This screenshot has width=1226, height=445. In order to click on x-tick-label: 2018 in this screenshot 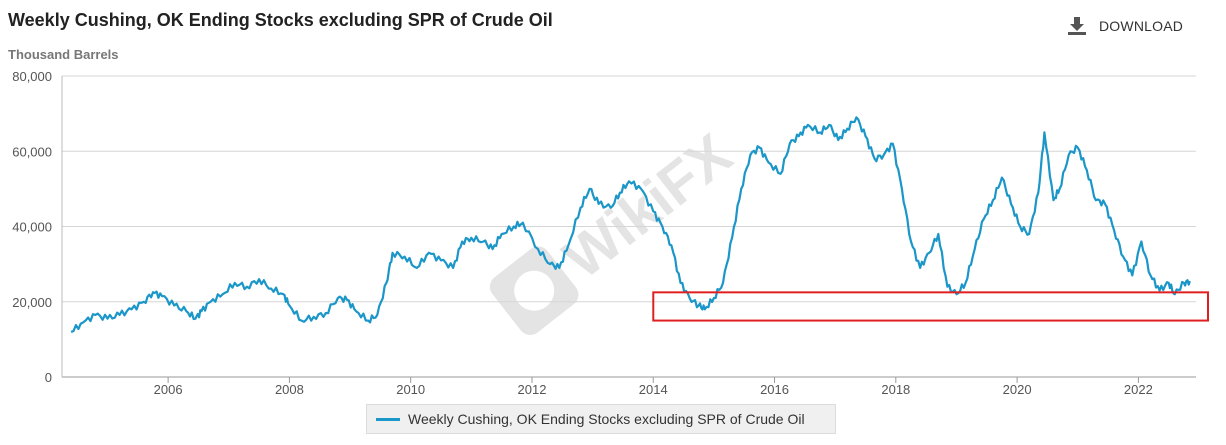, I will do `click(895, 389)`.